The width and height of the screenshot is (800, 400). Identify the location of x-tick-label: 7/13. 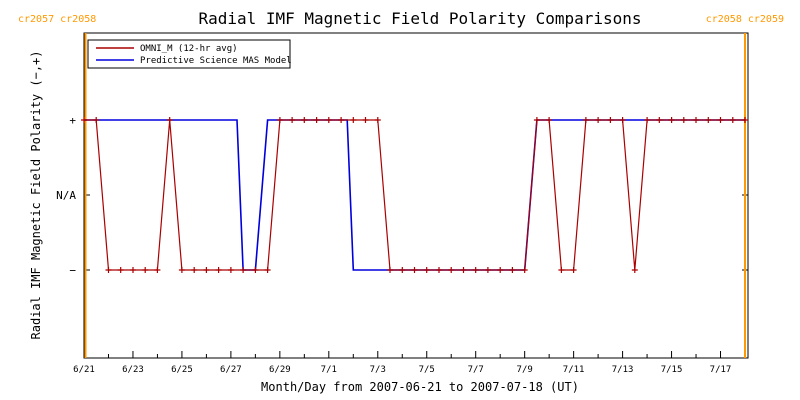
(623, 370).